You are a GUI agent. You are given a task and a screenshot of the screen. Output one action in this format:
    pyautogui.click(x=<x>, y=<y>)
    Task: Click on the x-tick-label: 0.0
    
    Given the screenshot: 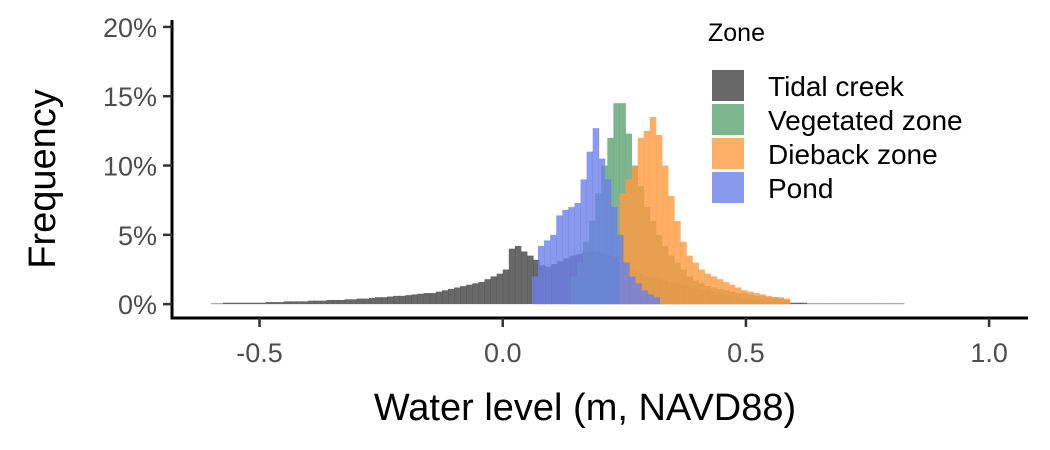 What is the action you would take?
    pyautogui.click(x=503, y=353)
    